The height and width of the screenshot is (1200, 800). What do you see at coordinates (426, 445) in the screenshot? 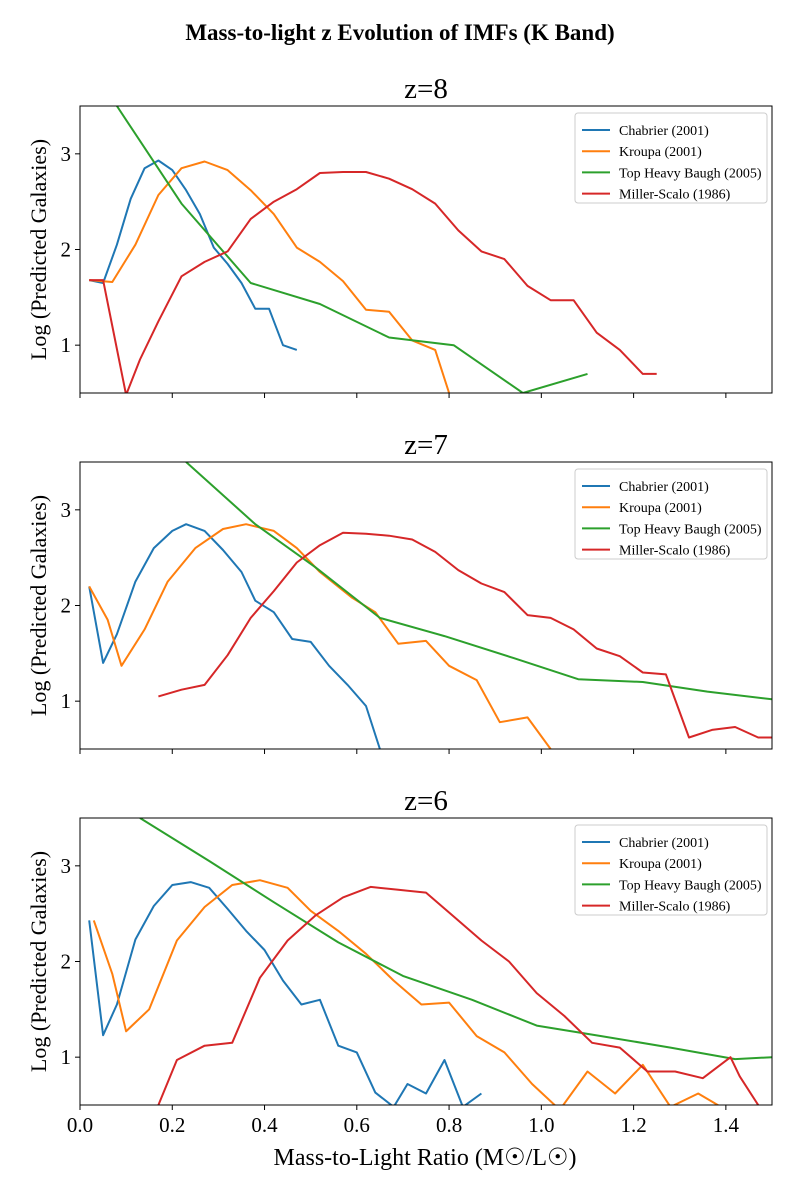
I see `subplot-title: z=7` at bounding box center [426, 445].